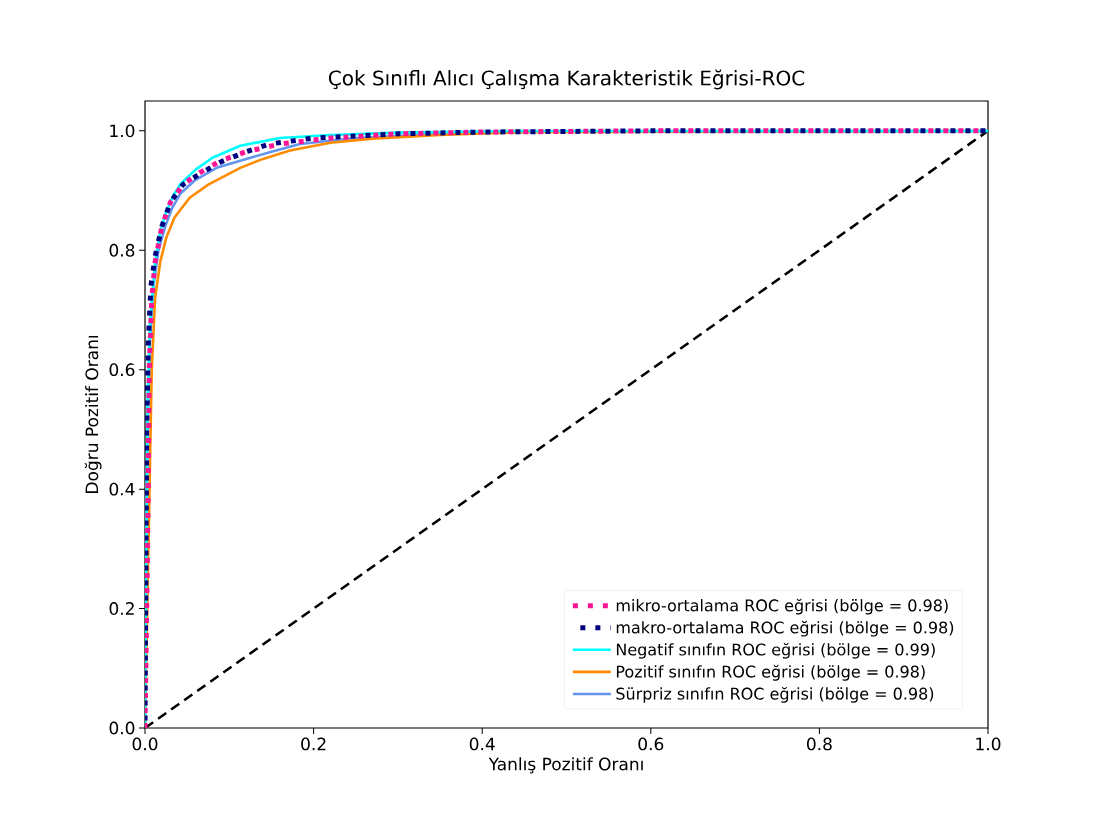 The width and height of the screenshot is (1096, 821). Describe the element at coordinates (785, 628) in the screenshot. I see `legend-label: makro-ortalama ROC eğrisi (bölge = 0.98)` at that location.